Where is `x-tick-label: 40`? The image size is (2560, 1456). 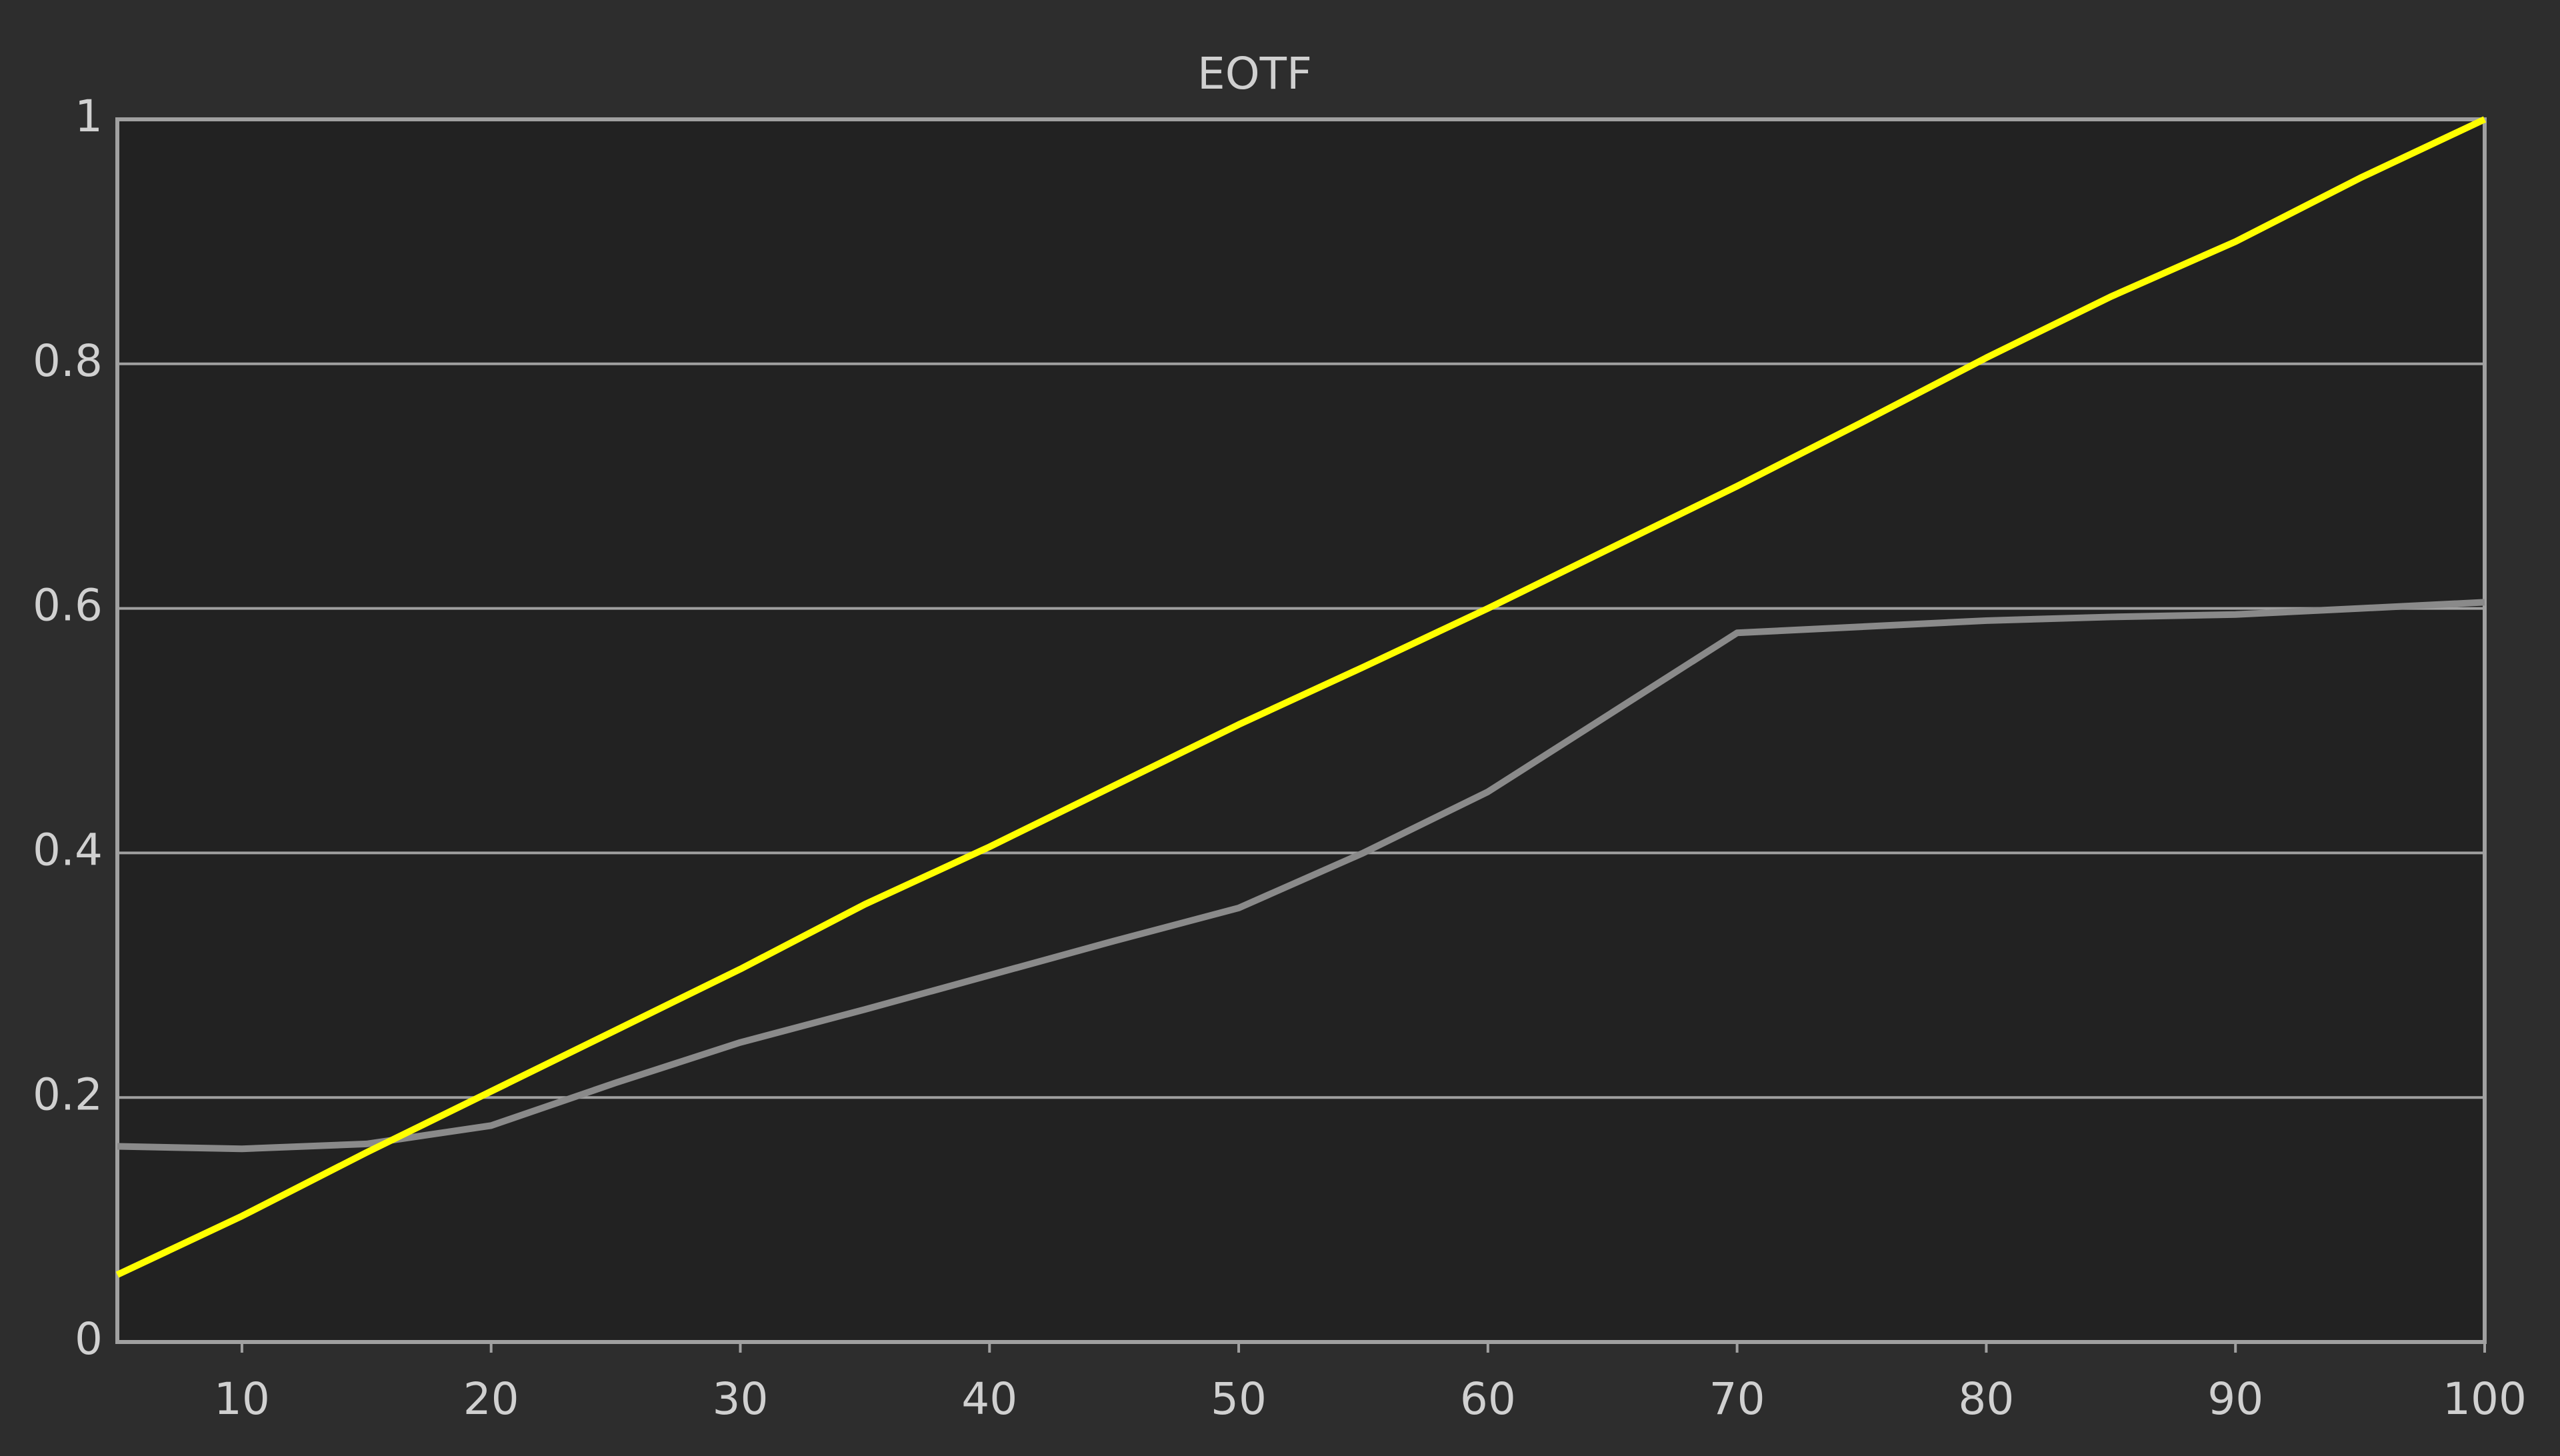
x-tick-label: 40 is located at coordinates (989, 1399).